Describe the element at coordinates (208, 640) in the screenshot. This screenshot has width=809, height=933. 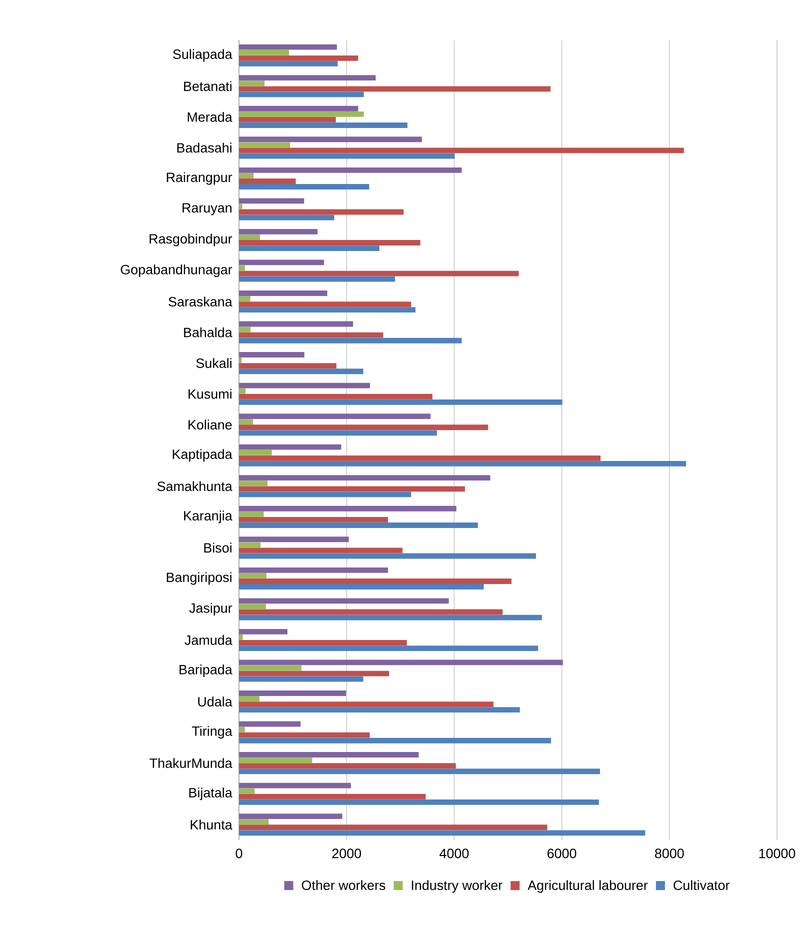
I see `y-tick-label: Jamuda` at that location.